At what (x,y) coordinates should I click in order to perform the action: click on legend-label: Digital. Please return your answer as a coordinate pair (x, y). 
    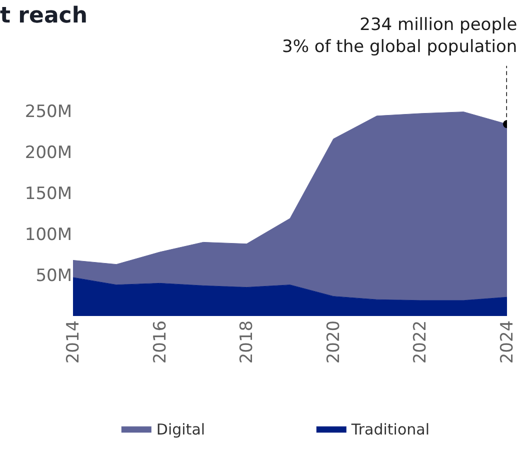
    Looking at the image, I should click on (181, 429).